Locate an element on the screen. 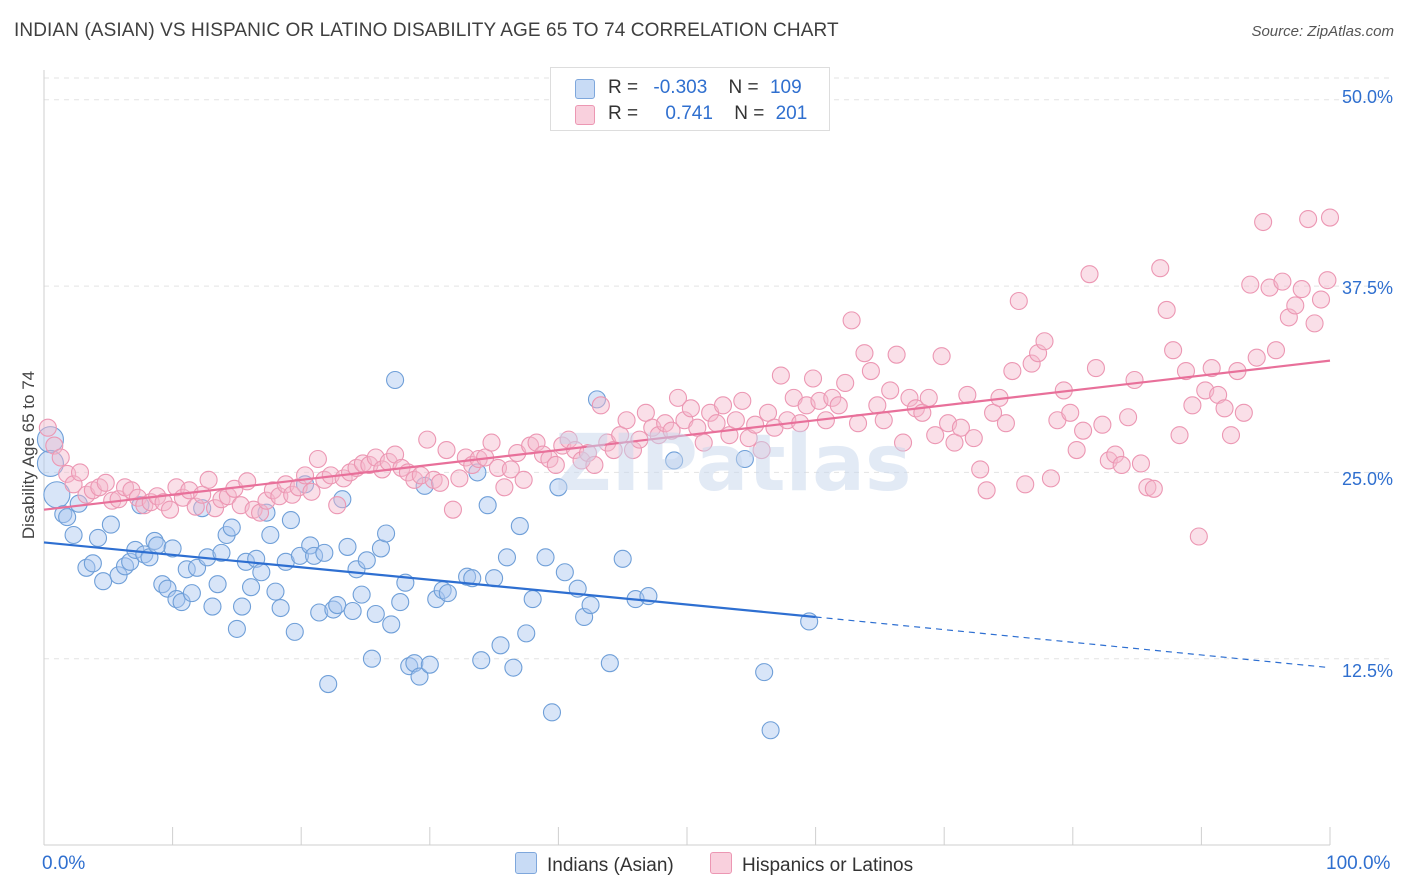  watermark: ZIPatlas is located at coordinates (733, 464).